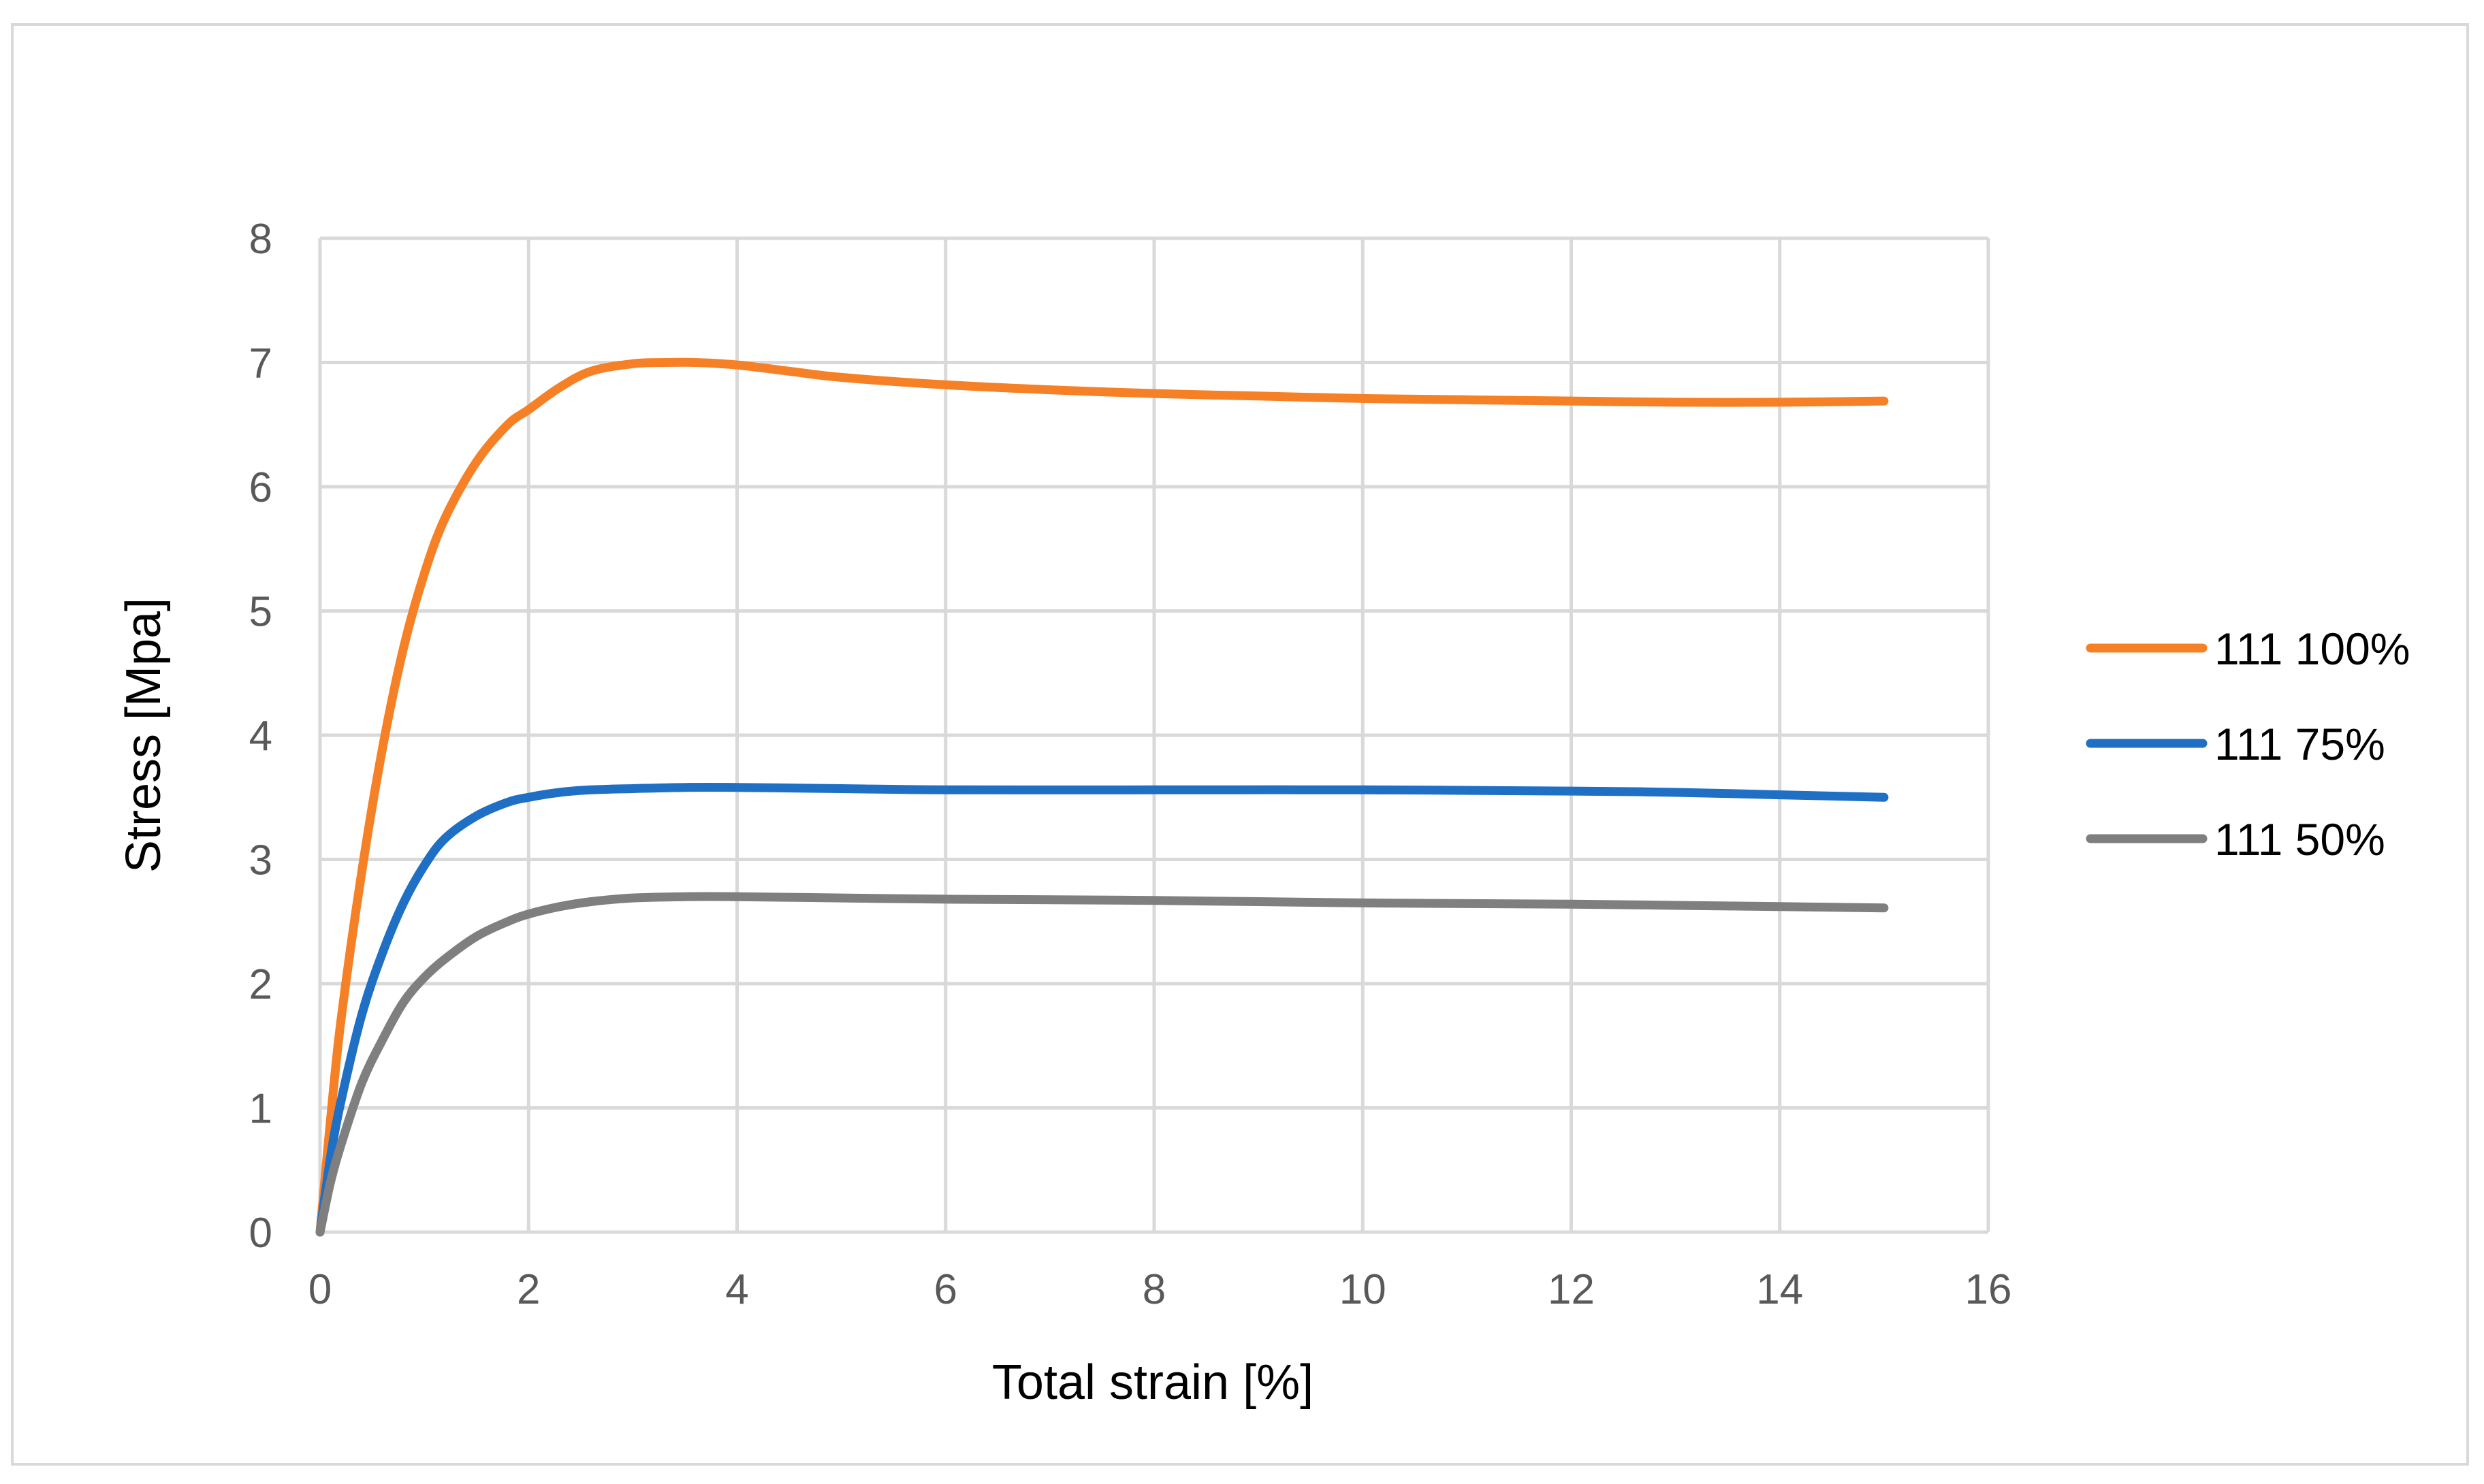  Describe the element at coordinates (2300, 839) in the screenshot. I see `legend-label: 111 50%` at that location.